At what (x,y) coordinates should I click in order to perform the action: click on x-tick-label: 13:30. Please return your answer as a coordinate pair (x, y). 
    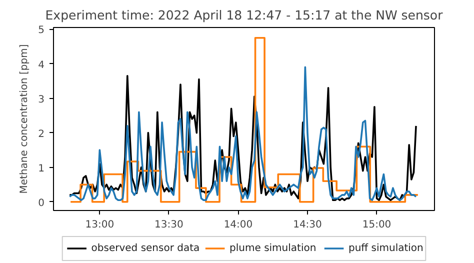
    Looking at the image, I should click on (169, 225).